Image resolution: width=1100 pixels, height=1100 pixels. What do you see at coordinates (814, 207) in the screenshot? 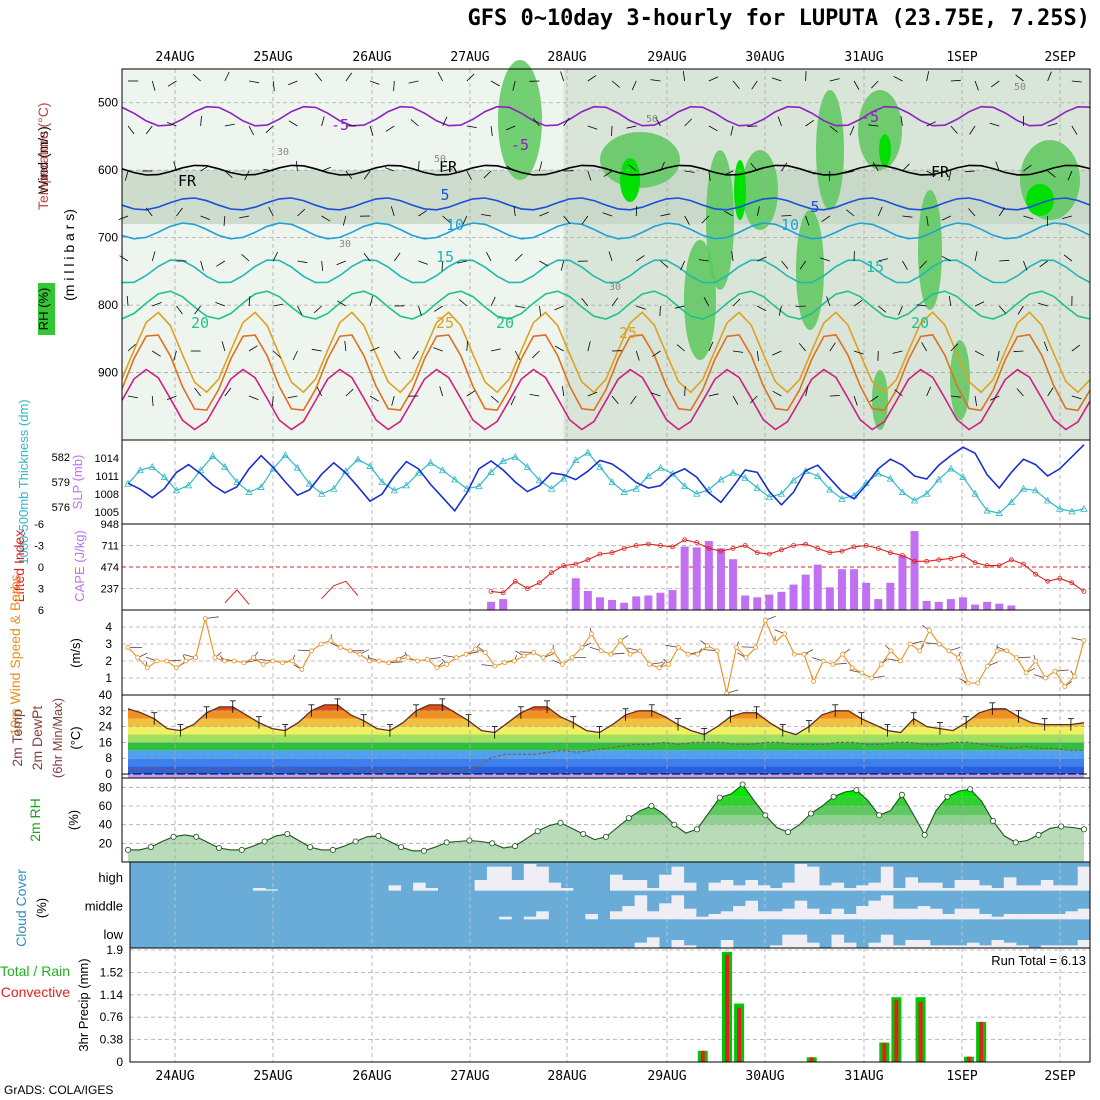
I see `contour-label: 5` at bounding box center [814, 207].